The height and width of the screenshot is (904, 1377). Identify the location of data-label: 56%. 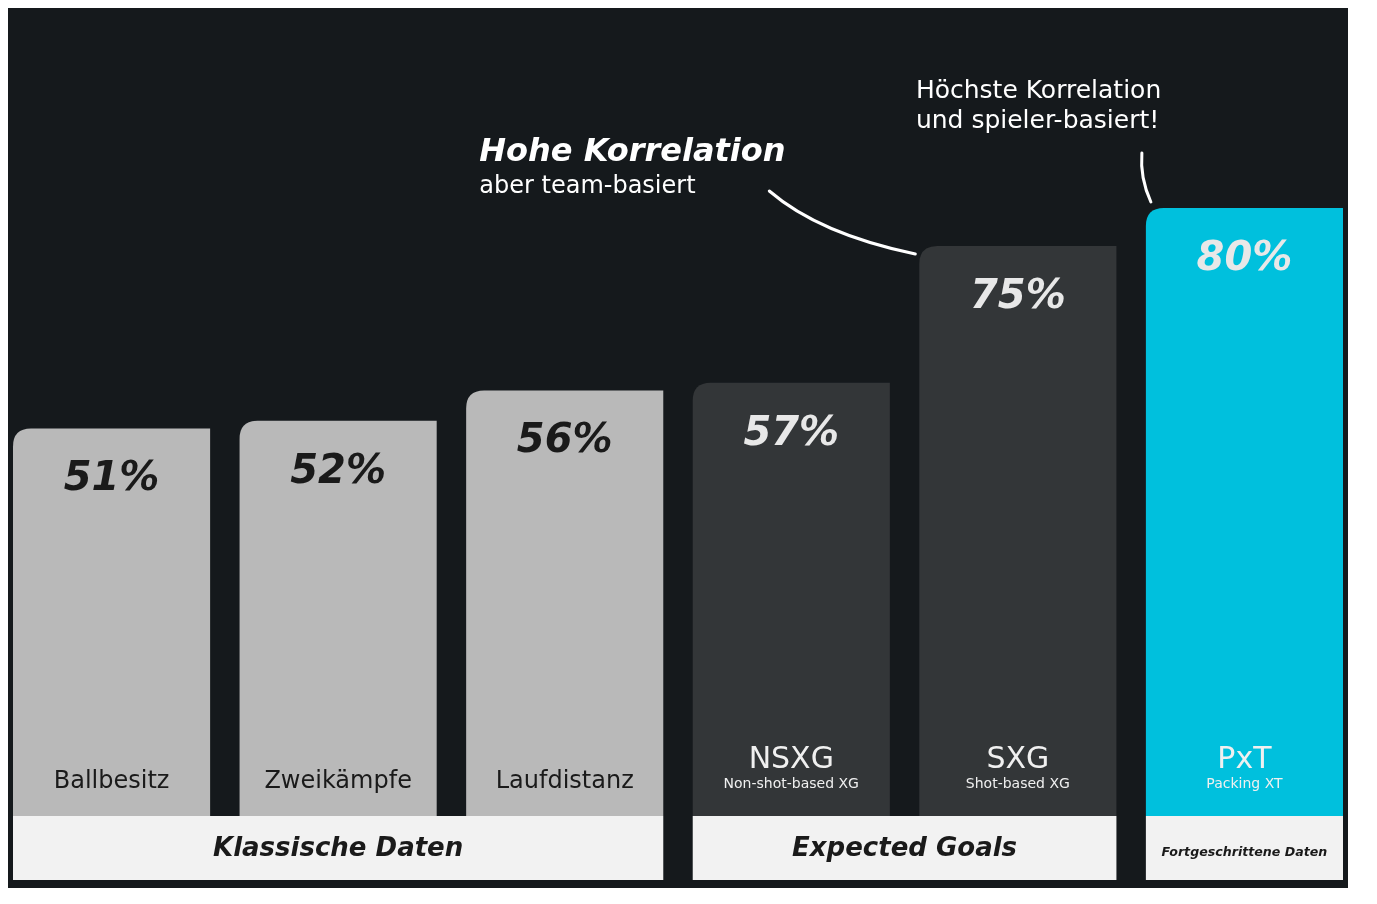
(564, 438).